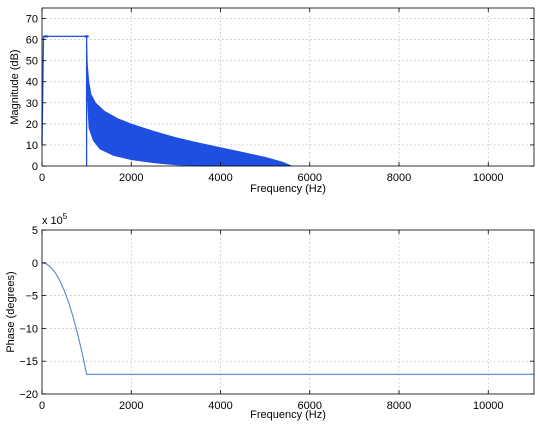 The width and height of the screenshot is (540, 424). What do you see at coordinates (15, 86) in the screenshot?
I see `magnitude-y-axis-label: Magnitude (dB)` at bounding box center [15, 86].